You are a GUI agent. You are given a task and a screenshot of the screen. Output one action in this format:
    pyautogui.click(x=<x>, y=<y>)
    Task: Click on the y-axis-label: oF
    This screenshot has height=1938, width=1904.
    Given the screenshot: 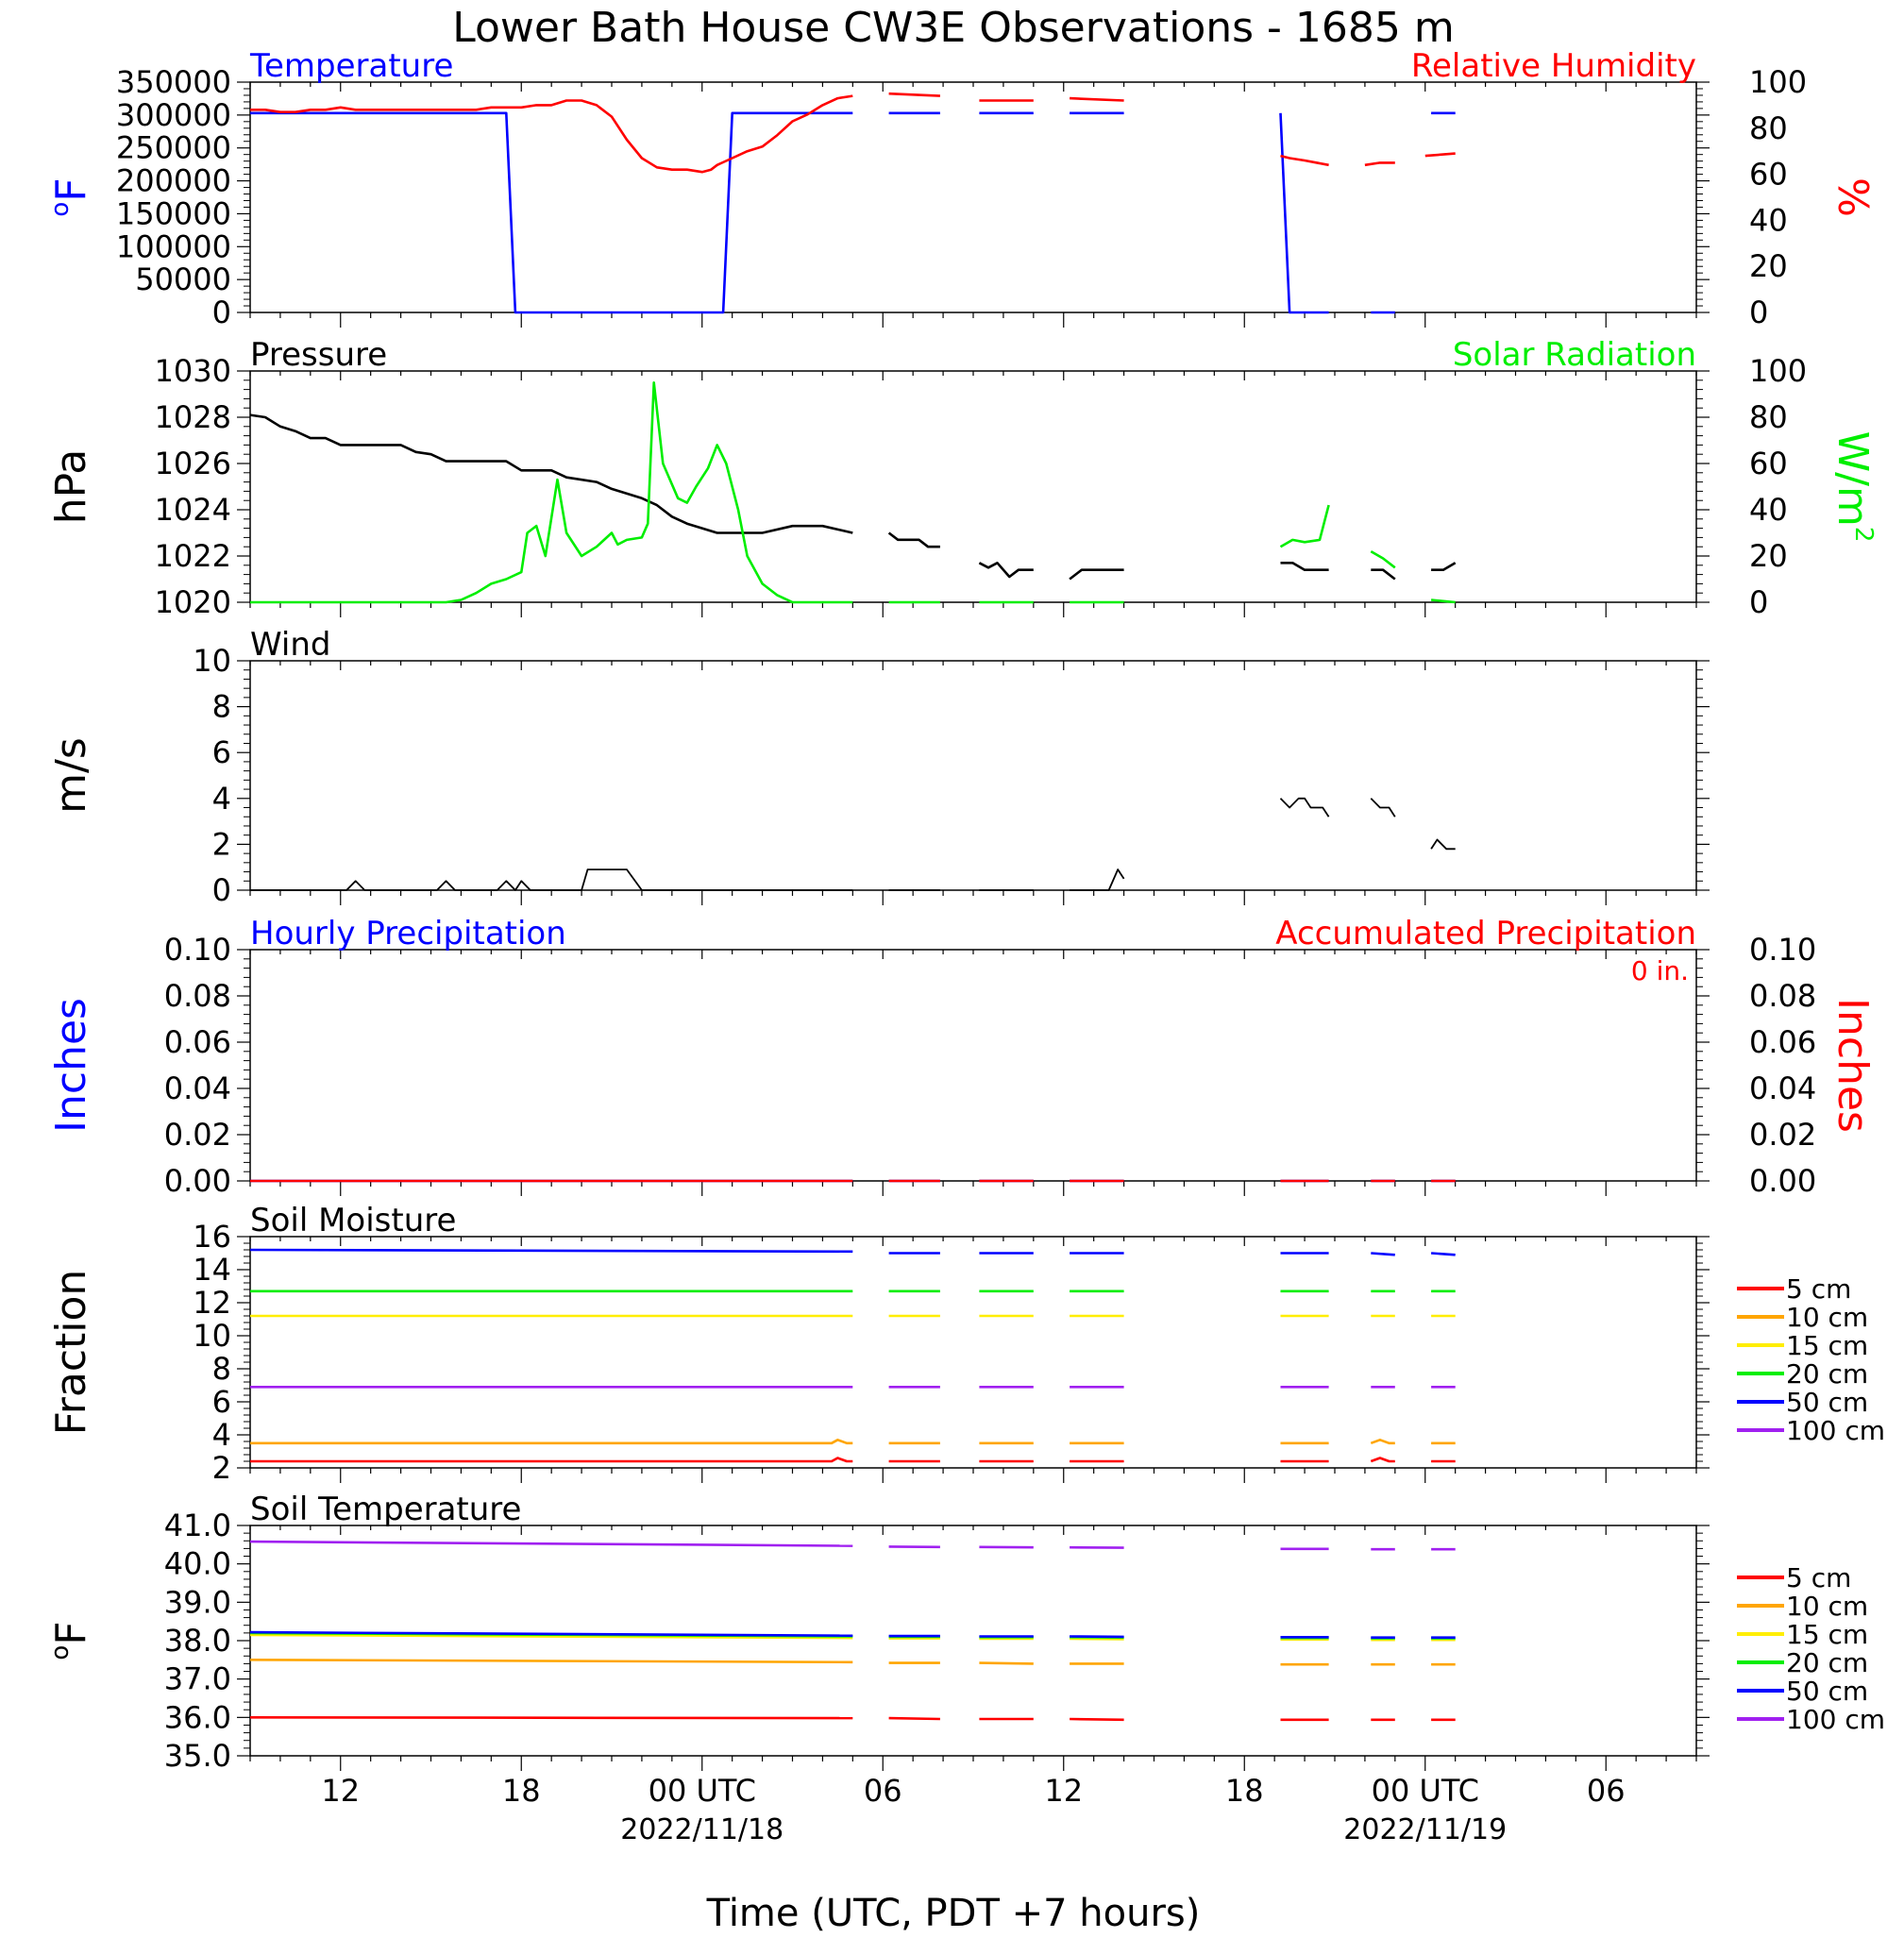 What is the action you would take?
    pyautogui.click(x=70, y=197)
    